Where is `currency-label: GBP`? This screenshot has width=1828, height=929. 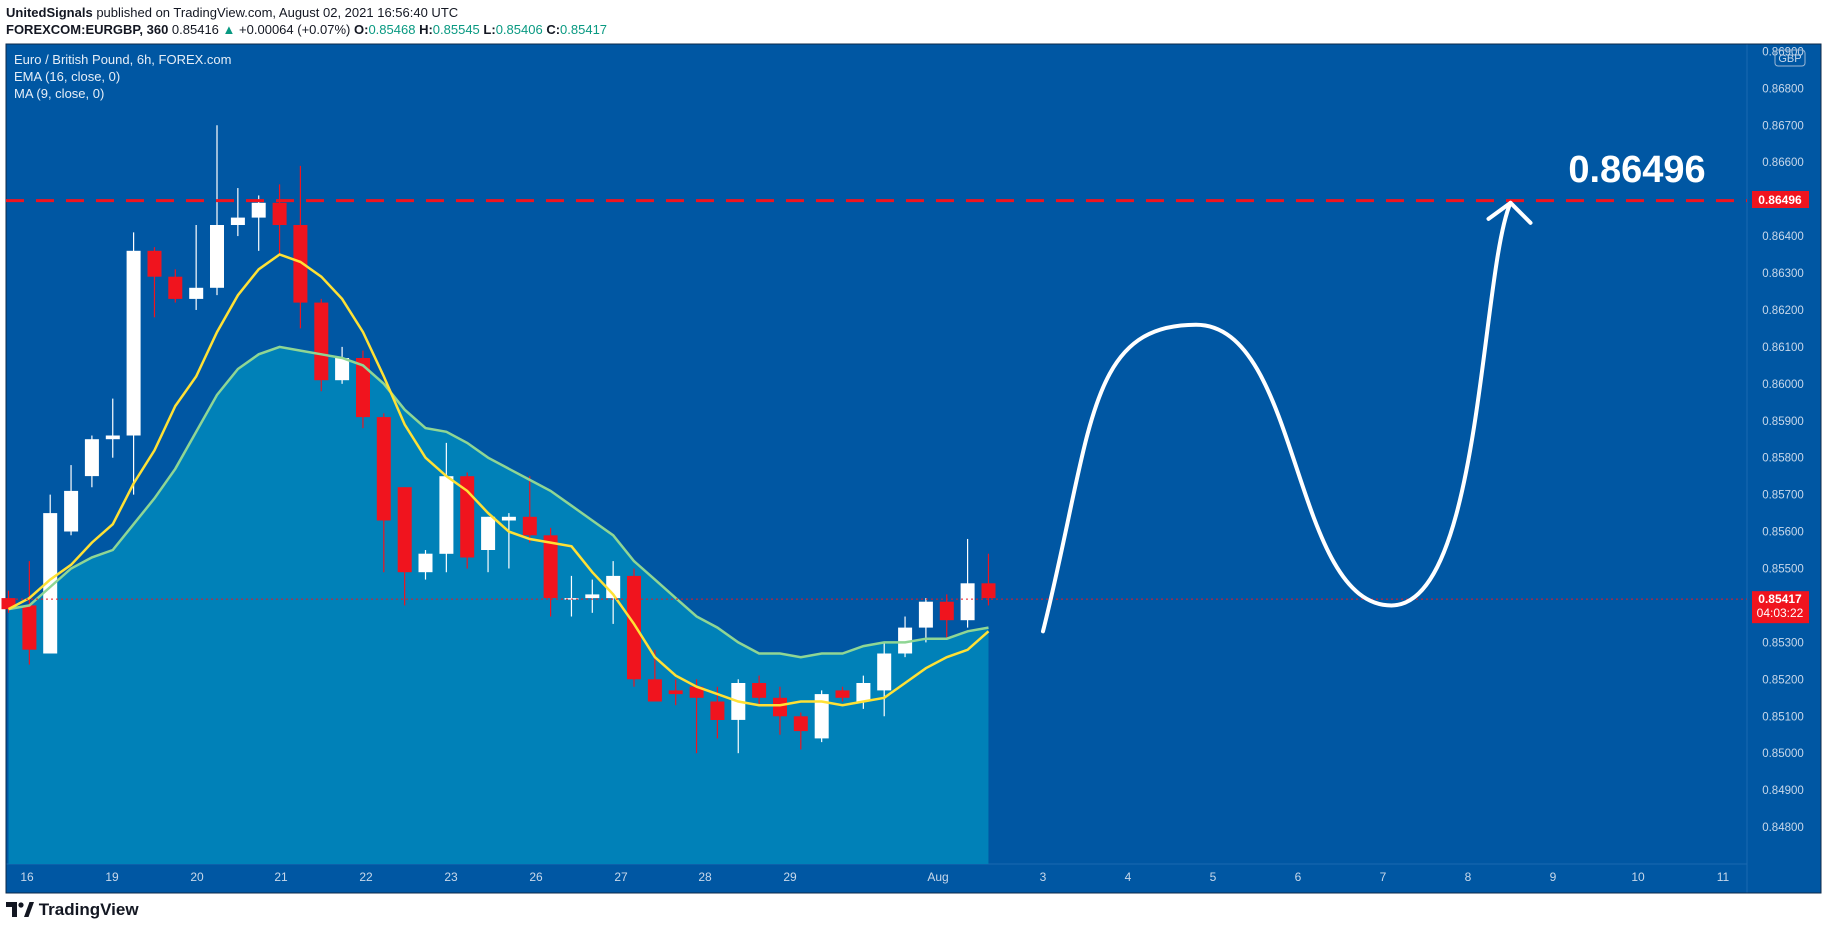
currency-label: GBP is located at coordinates (1789, 59).